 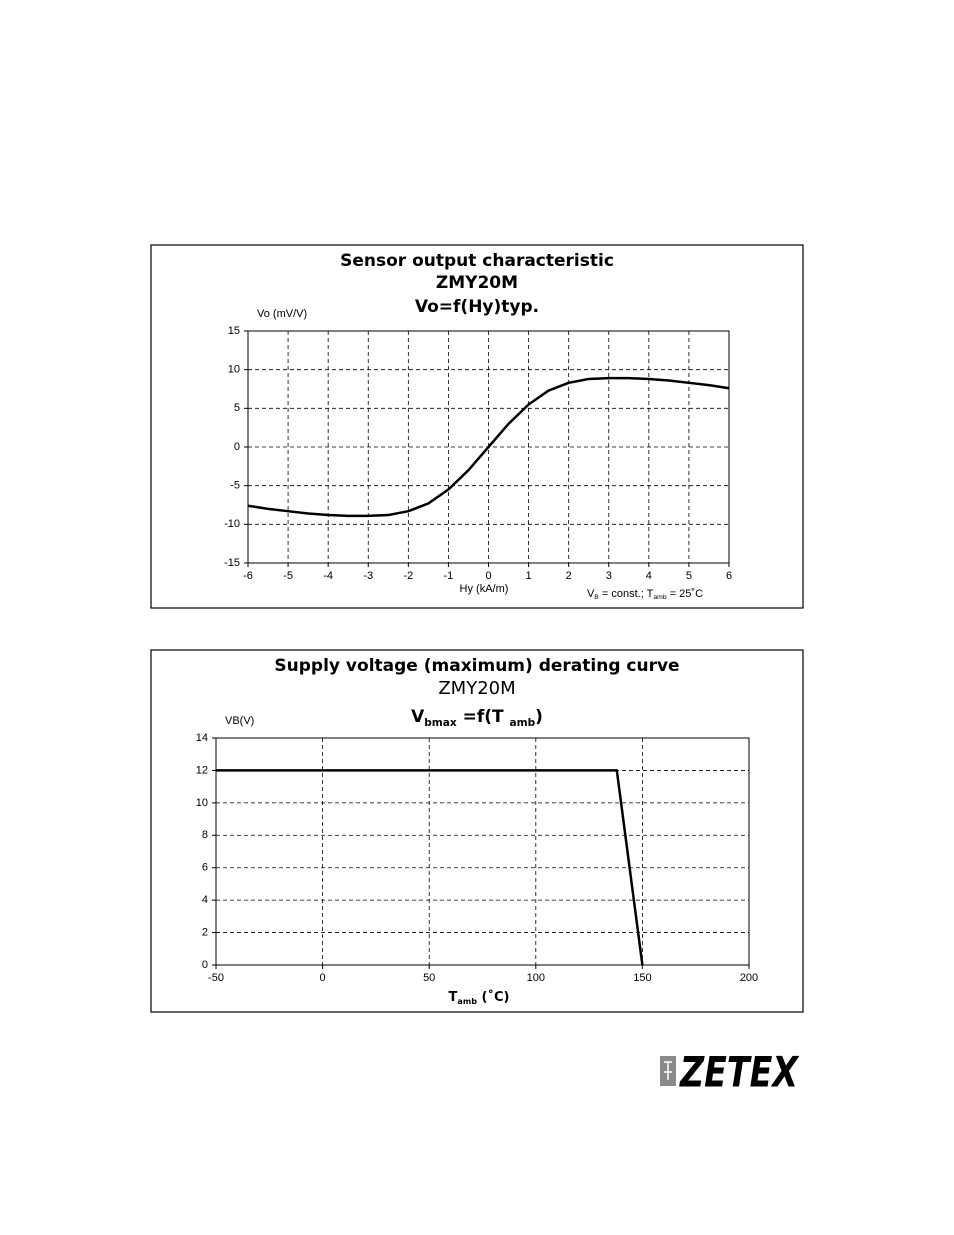 What do you see at coordinates (288, 576) in the screenshot?
I see `x-tick-label: -5` at bounding box center [288, 576].